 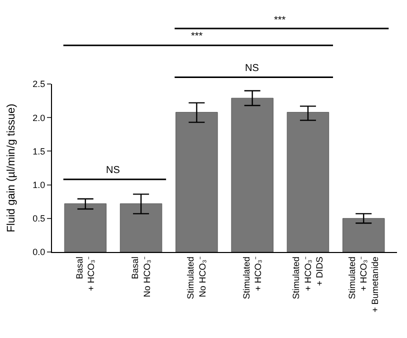 I want to click on y-tick-label: 2.5, so click(x=39, y=84).